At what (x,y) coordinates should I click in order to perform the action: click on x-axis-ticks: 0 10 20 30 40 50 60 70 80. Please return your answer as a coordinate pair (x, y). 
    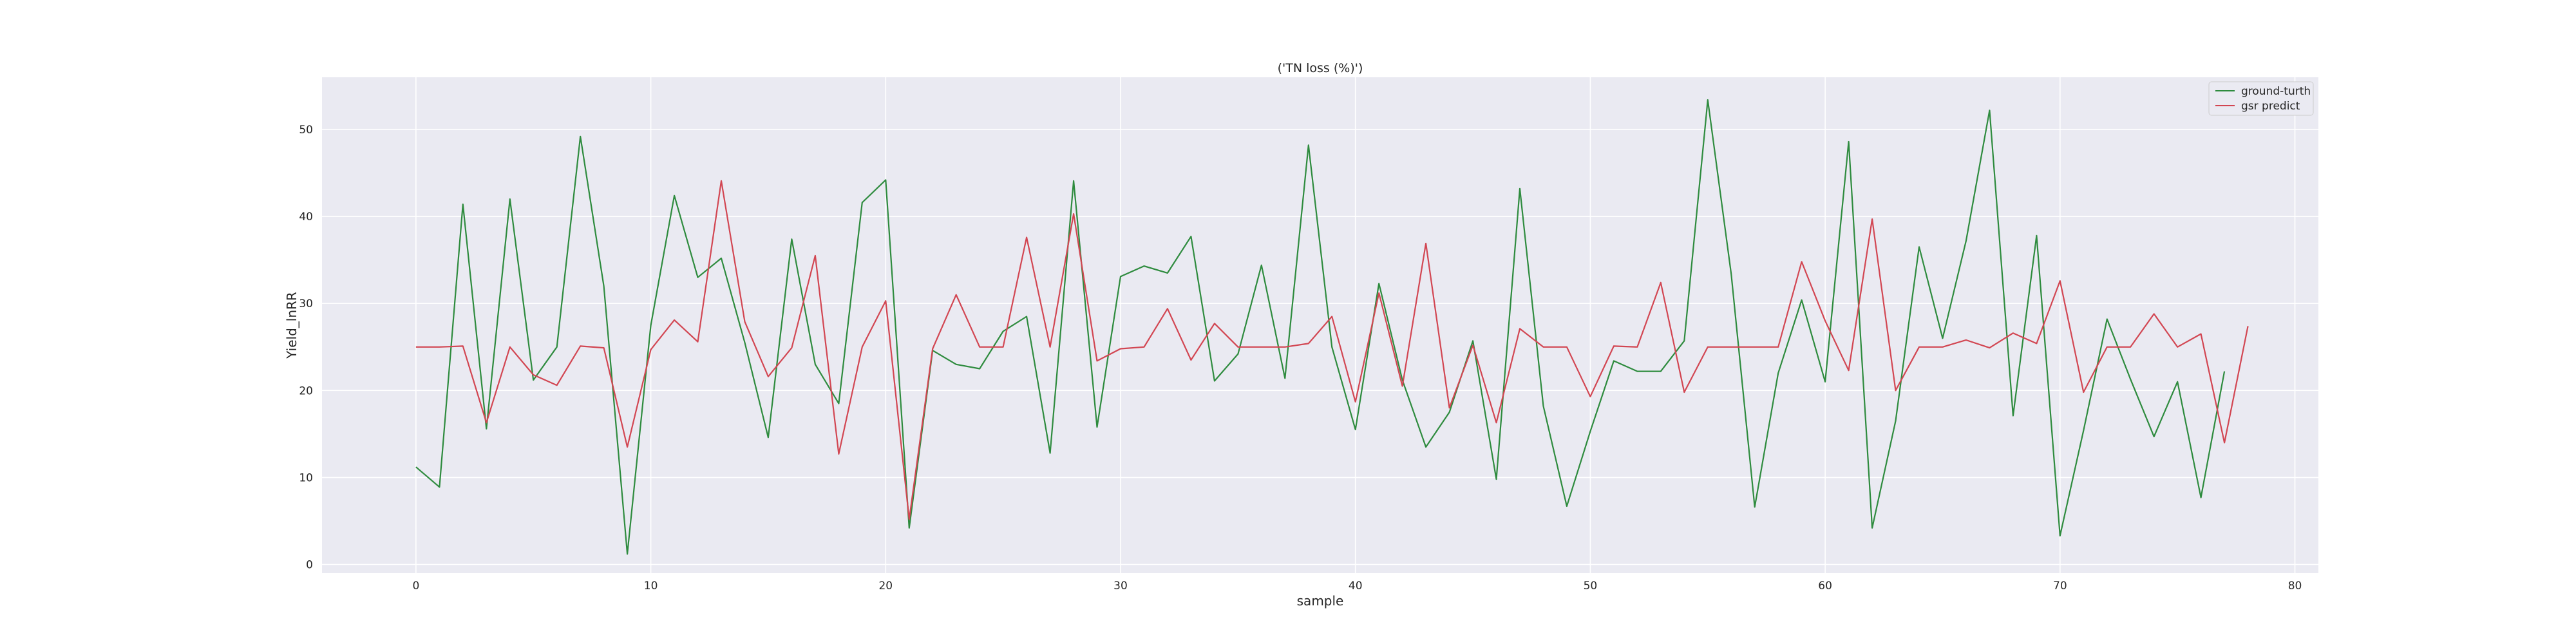
    Looking at the image, I should click on (1357, 586).